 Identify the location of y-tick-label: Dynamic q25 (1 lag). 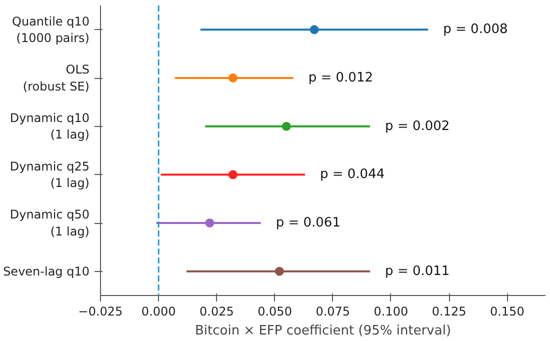
(50, 174).